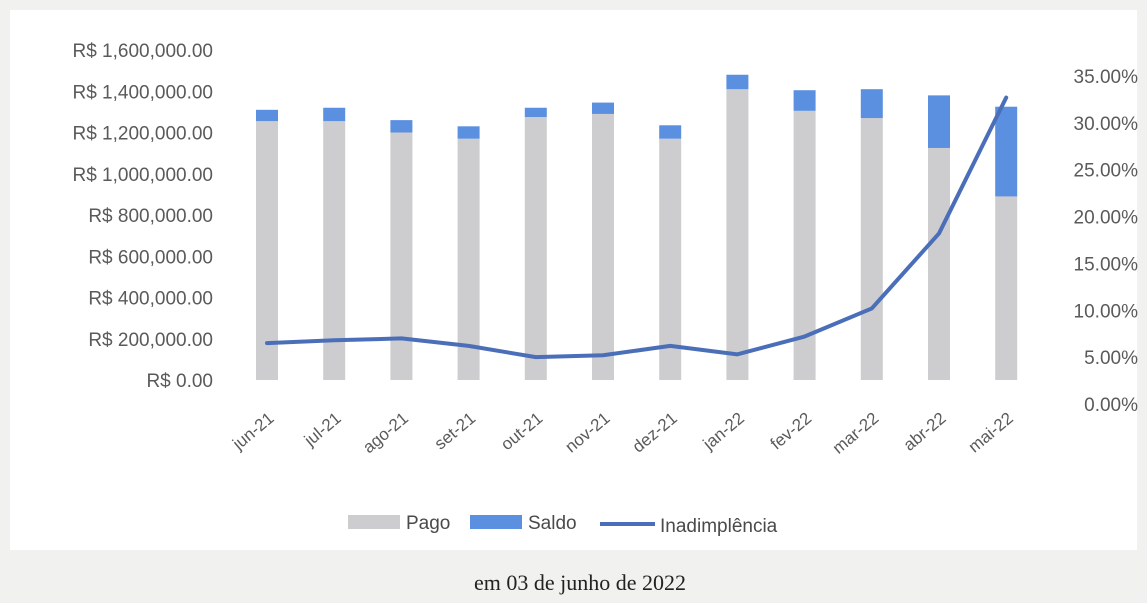 The image size is (1147, 603). What do you see at coordinates (142, 51) in the screenshot?
I see `y-left-tick-label: R$ 1,600,000.00` at bounding box center [142, 51].